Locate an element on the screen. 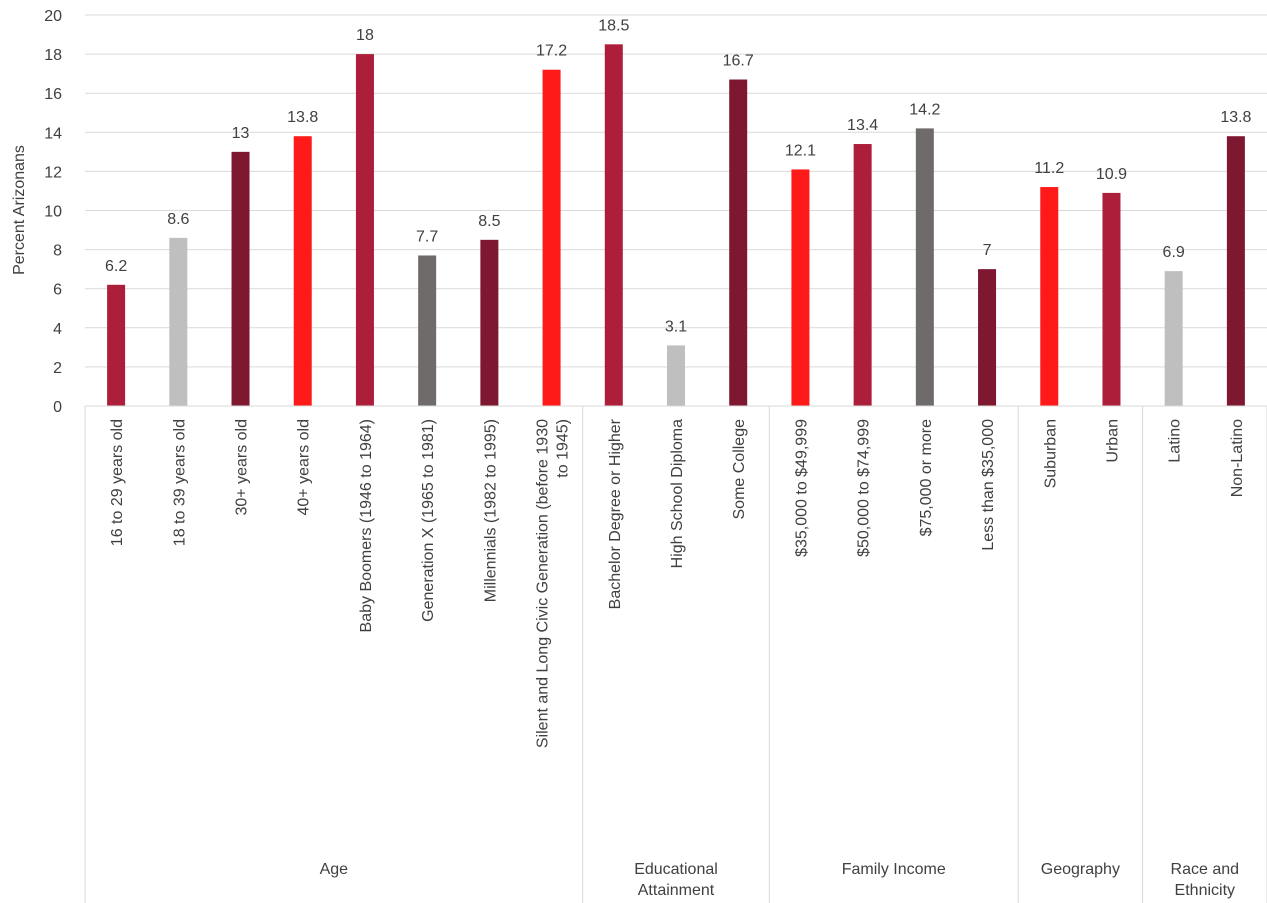 This screenshot has height=903, width=1267. category-label-line: $50,000 to $74,999 is located at coordinates (864, 488).